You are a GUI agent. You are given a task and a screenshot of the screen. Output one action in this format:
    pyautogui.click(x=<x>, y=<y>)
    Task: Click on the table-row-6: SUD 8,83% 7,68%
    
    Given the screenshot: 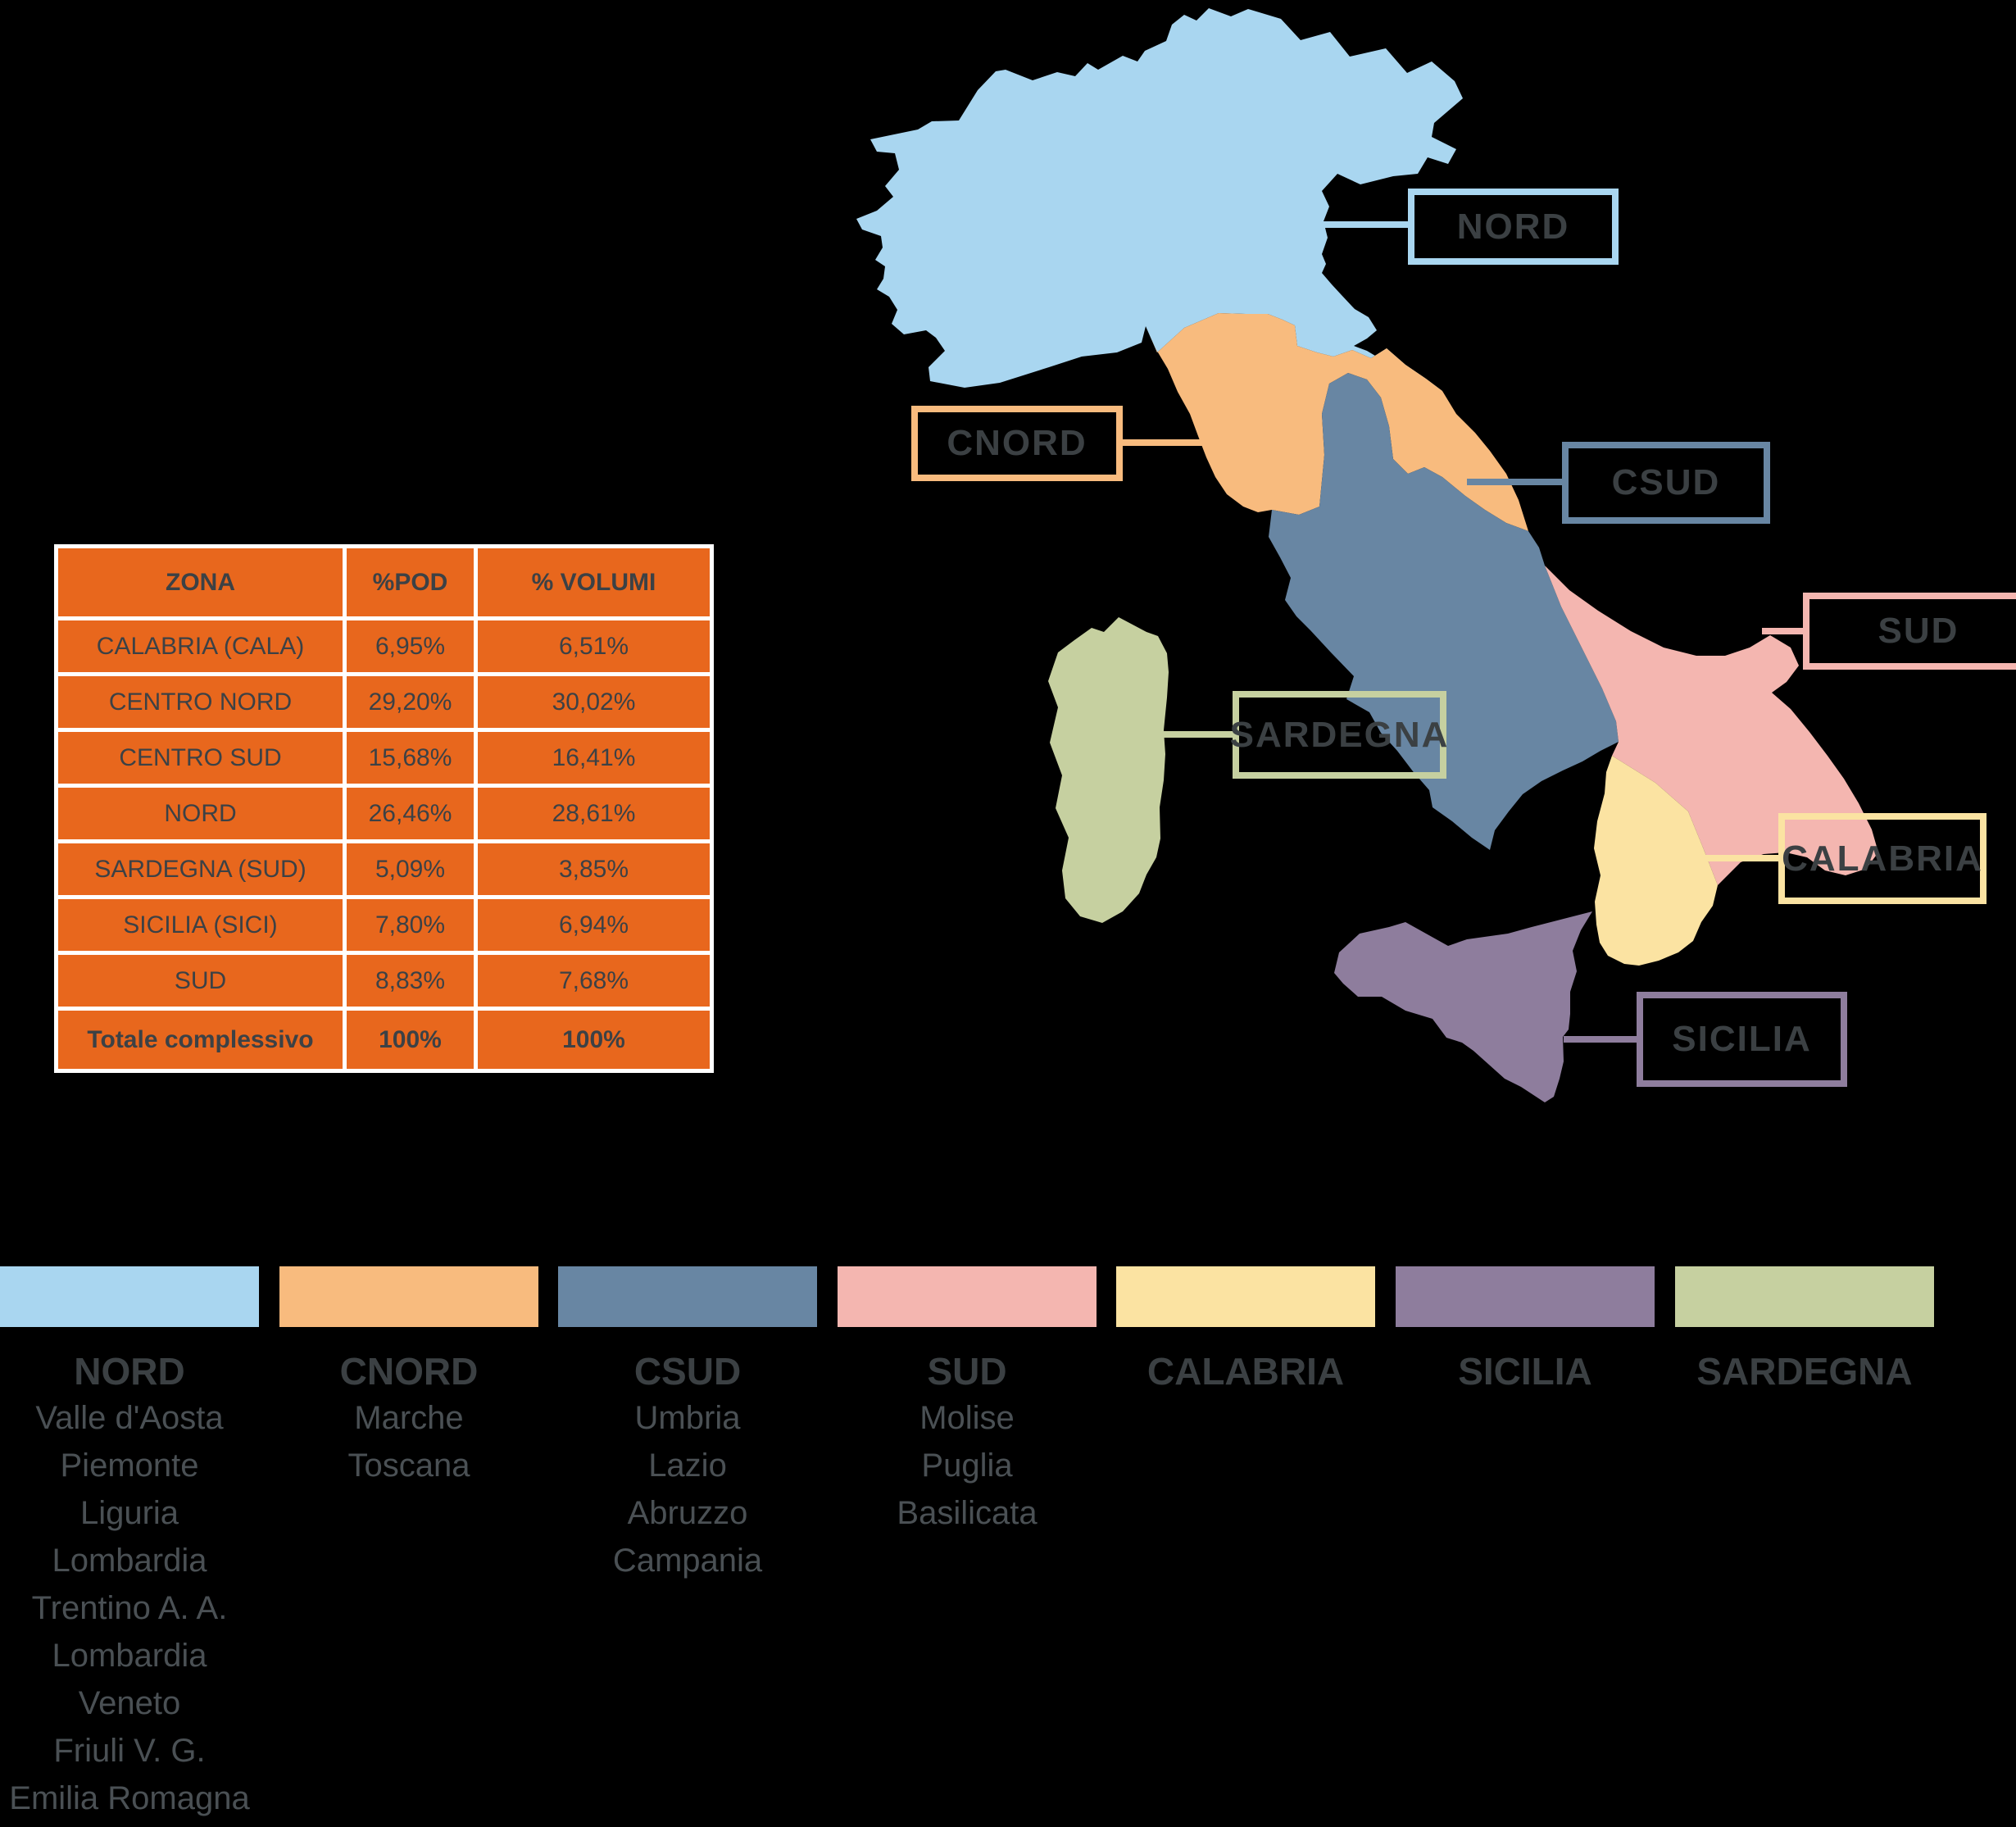 What is the action you would take?
    pyautogui.click(x=384, y=981)
    